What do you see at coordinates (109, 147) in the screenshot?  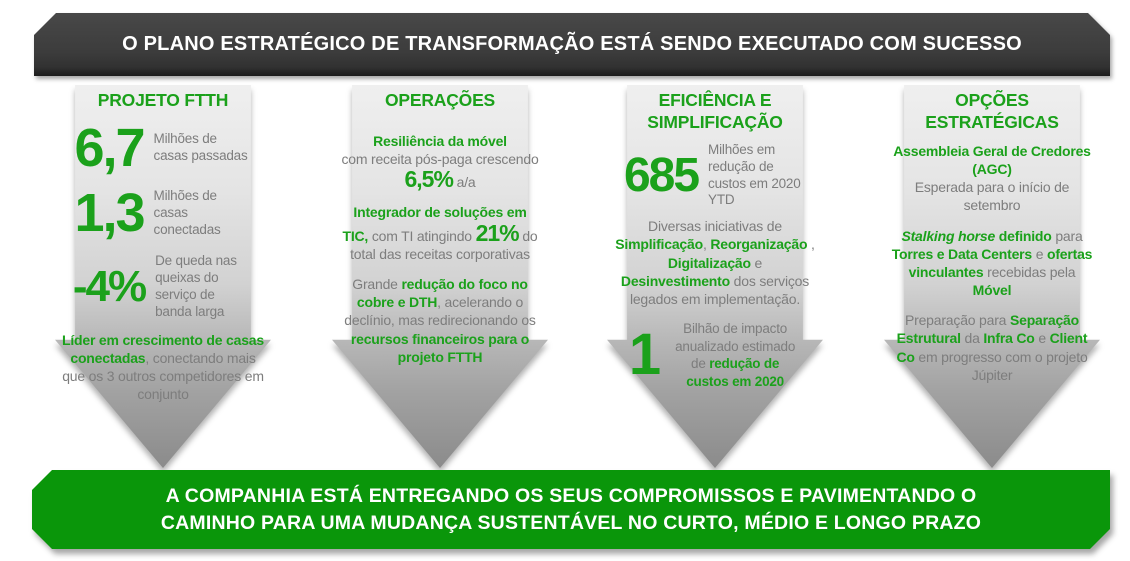 I see `stat-value: 6,7` at bounding box center [109, 147].